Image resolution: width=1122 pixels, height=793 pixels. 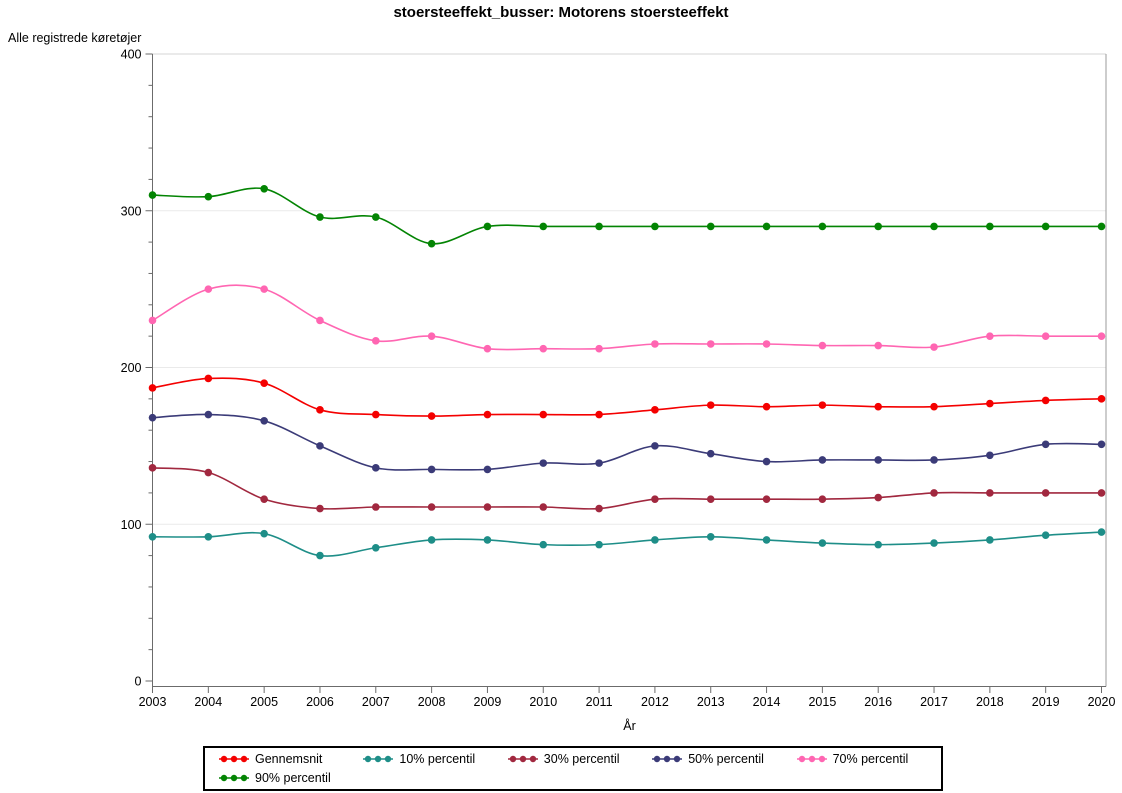 I want to click on series-line-50-percentil, so click(x=627, y=442).